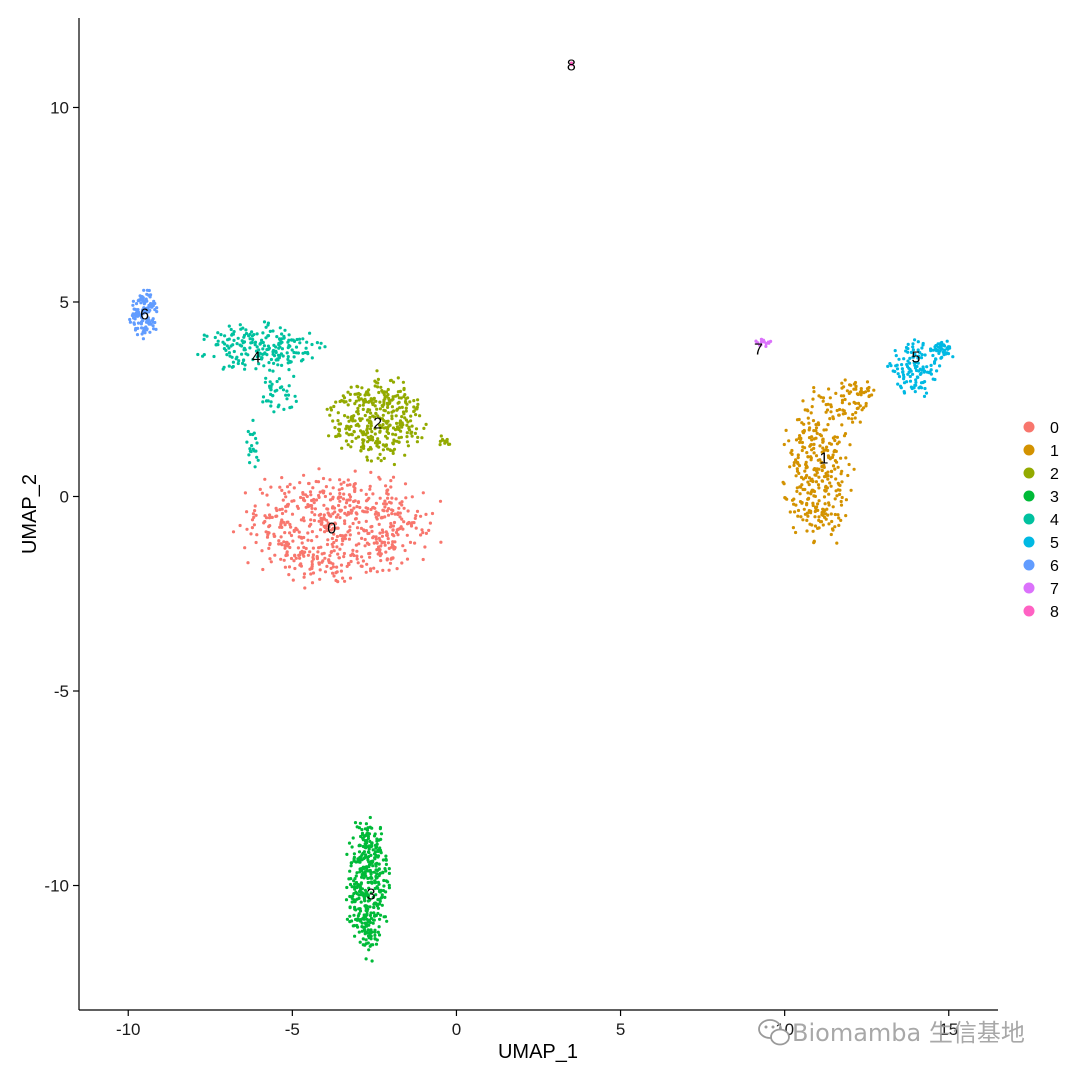 The height and width of the screenshot is (1080, 1080). What do you see at coordinates (1054, 497) in the screenshot?
I see `legend-label-3: 3` at bounding box center [1054, 497].